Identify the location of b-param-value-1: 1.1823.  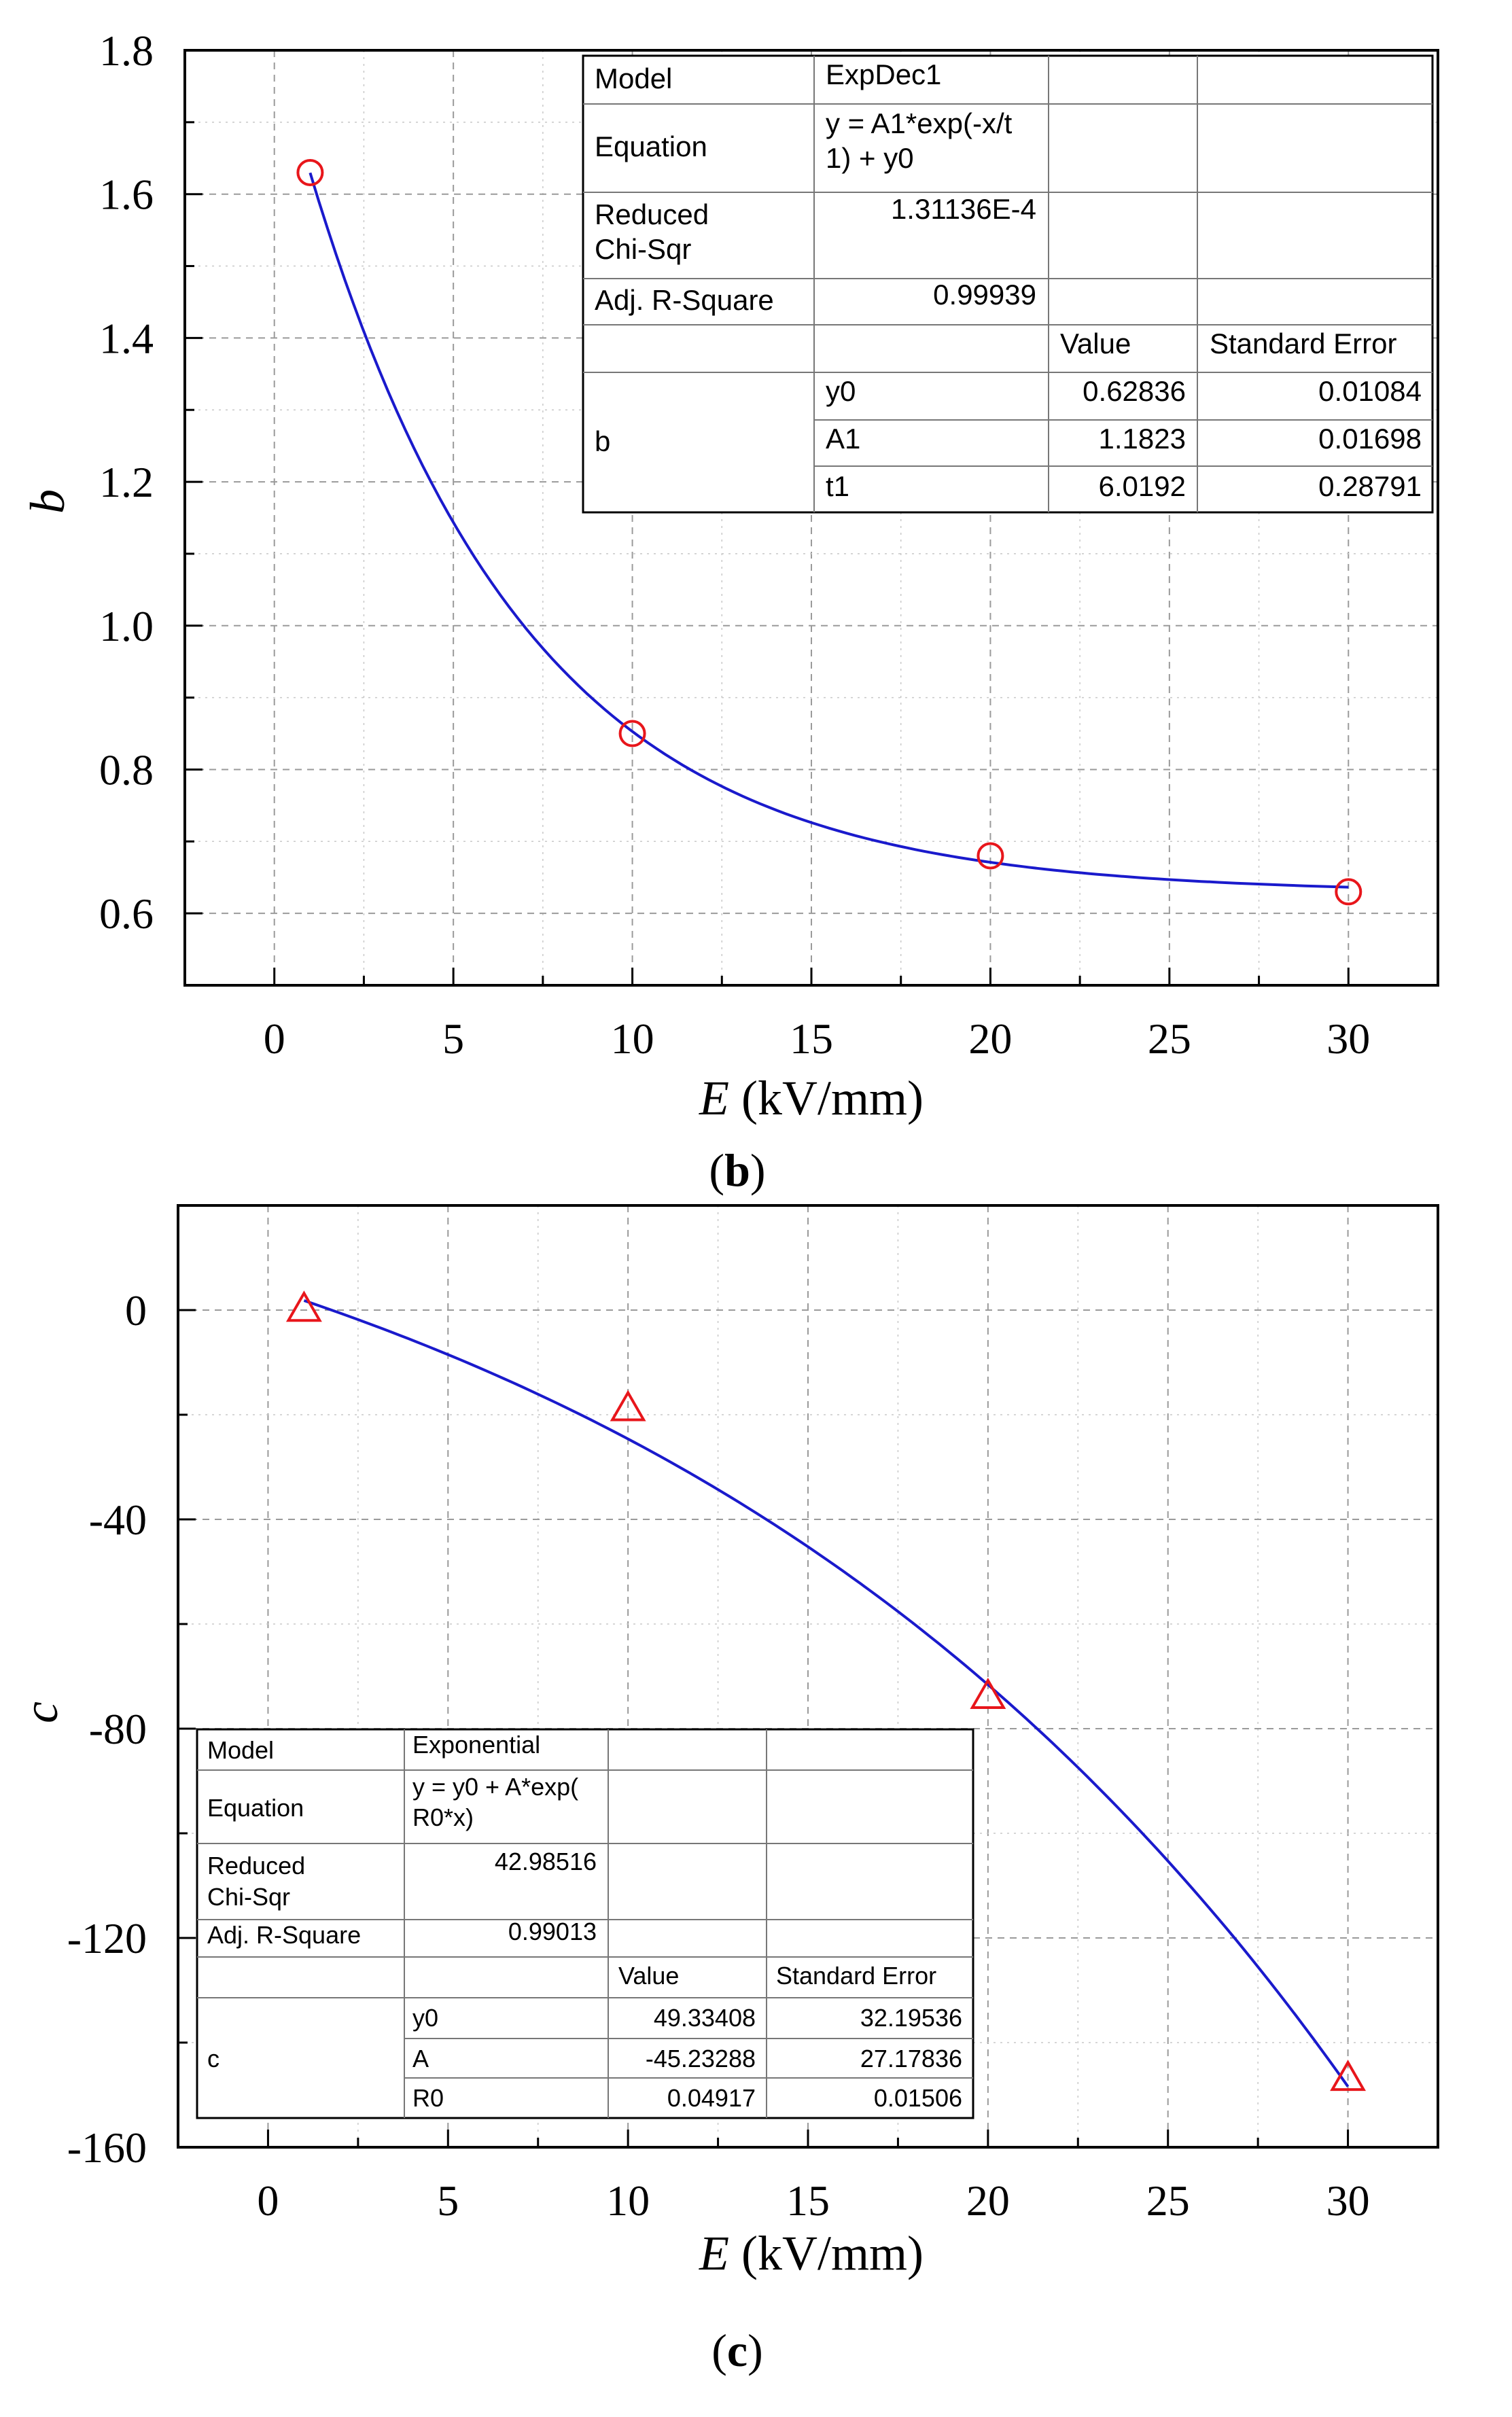
(1142, 439).